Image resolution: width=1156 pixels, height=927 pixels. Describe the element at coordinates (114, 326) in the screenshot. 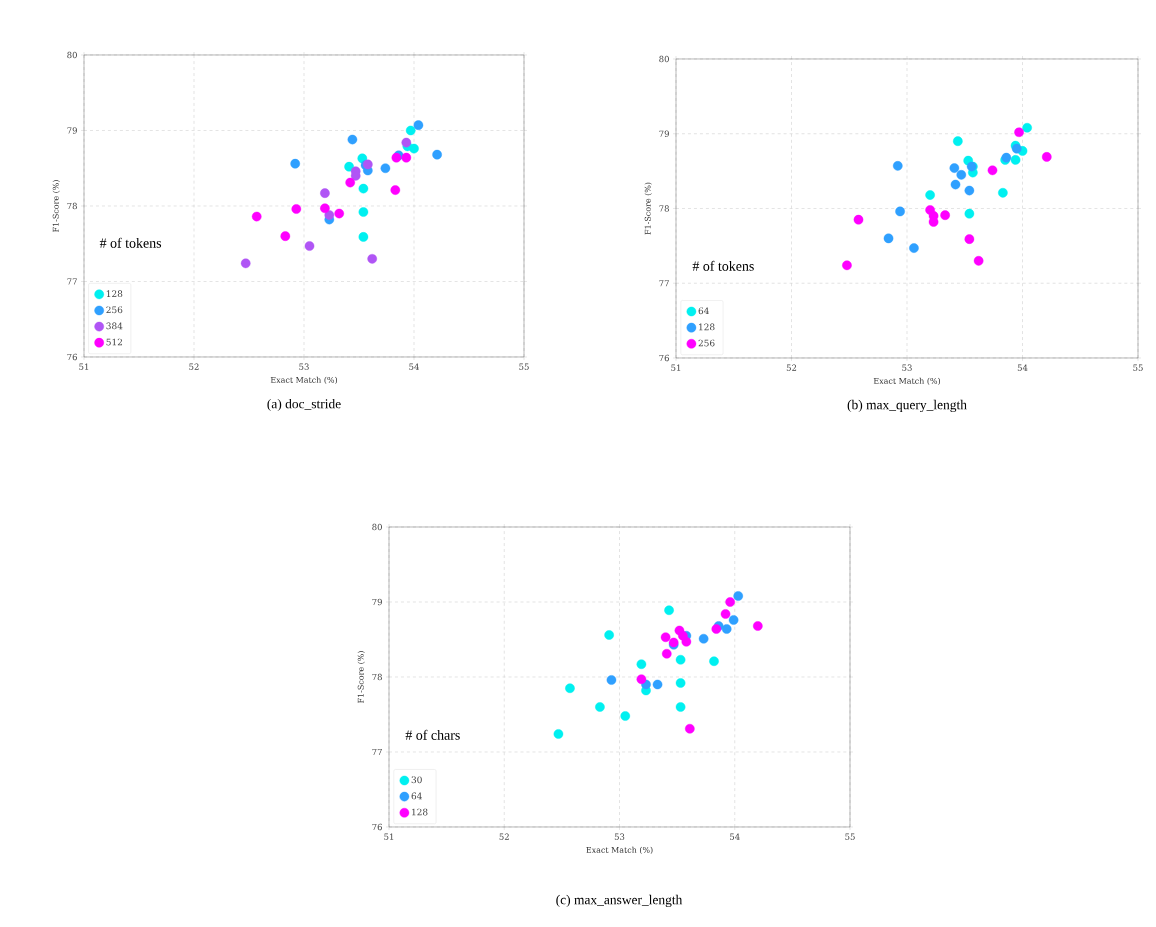

I see `legend-label: 384` at that location.